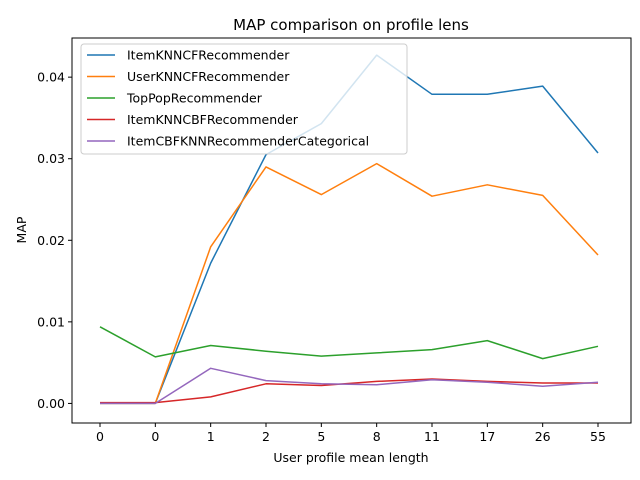  Describe the element at coordinates (51, 158) in the screenshot. I see `y-tick-label: 0.03` at that location.